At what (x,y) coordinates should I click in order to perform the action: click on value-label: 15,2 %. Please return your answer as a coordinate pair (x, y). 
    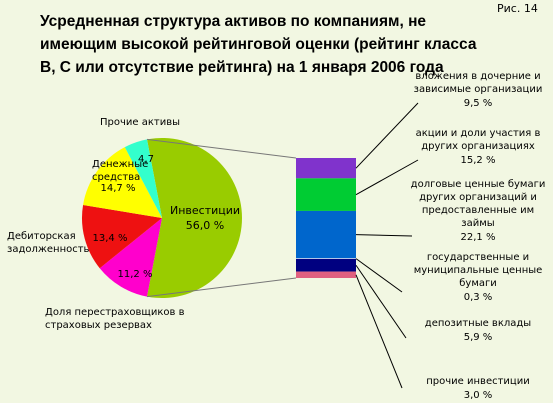
    Looking at the image, I should click on (478, 160).